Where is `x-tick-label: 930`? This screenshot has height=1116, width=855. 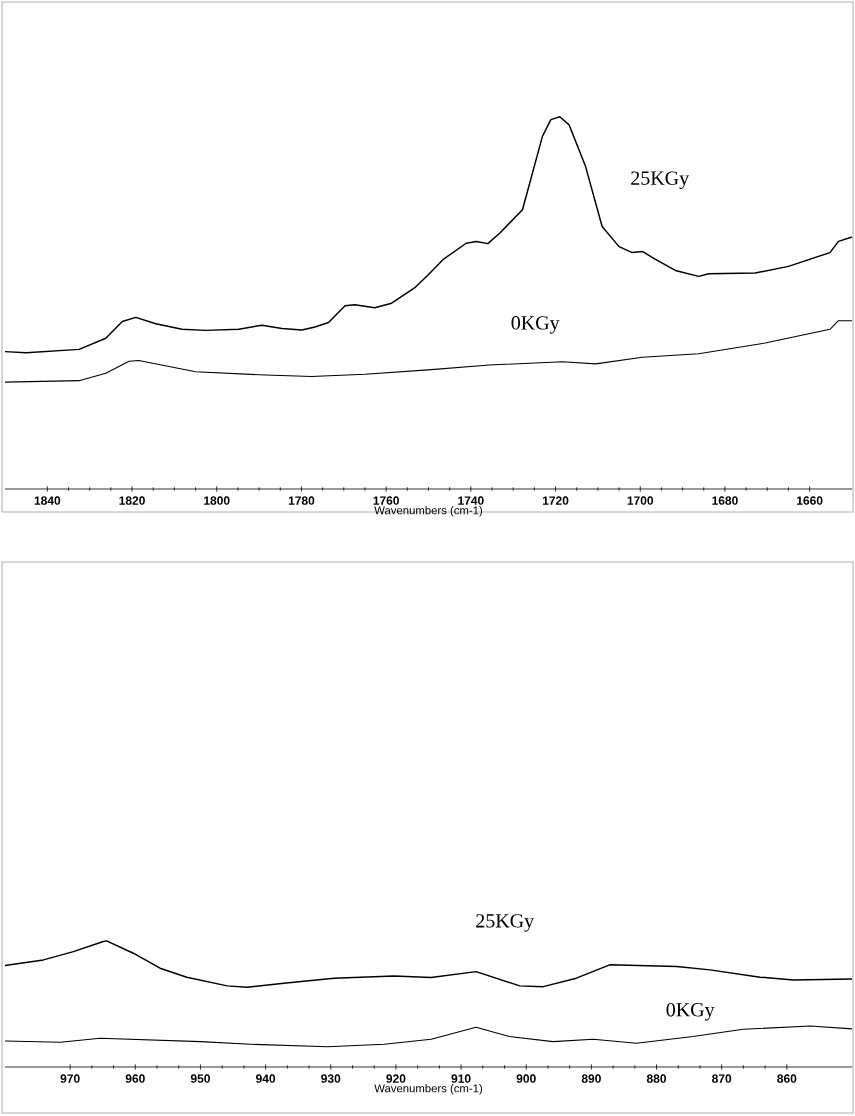 x-tick-label: 930 is located at coordinates (331, 1078).